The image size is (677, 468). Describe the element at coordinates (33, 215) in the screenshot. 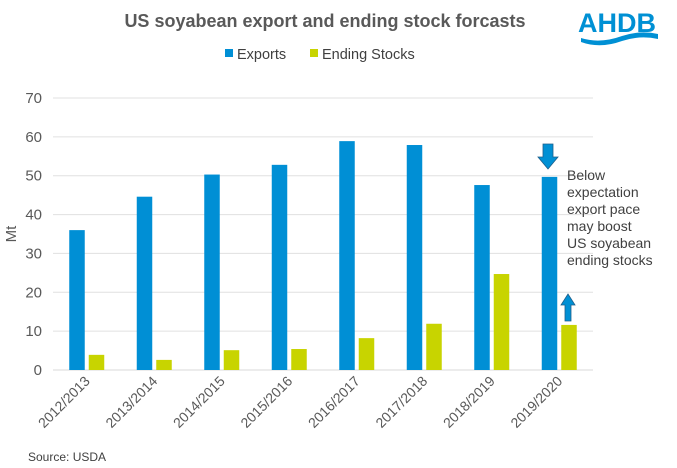

I see `y-tick-label: 40` at that location.